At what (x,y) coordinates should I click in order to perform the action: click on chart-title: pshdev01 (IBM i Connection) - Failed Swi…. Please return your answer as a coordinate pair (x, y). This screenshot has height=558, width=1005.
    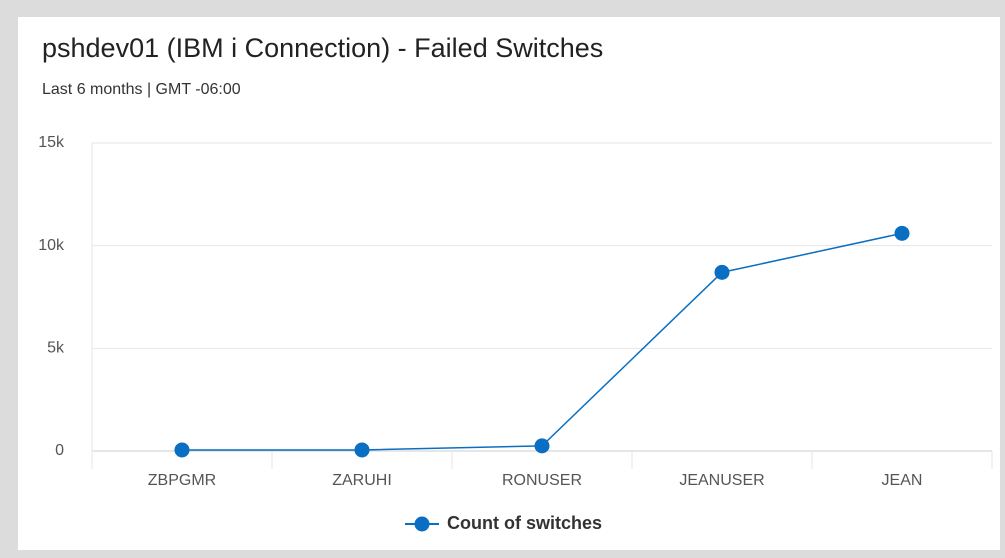
    Looking at the image, I should click on (322, 48).